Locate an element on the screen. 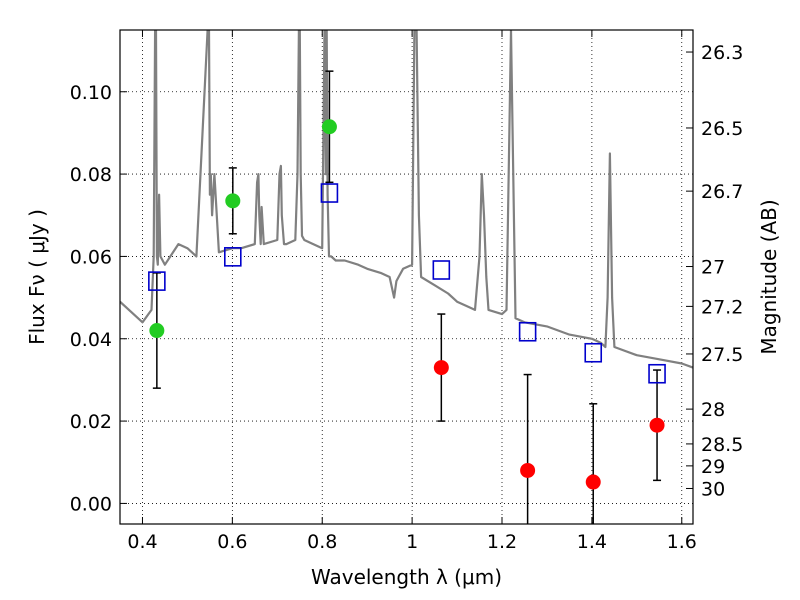  right-tick-label: 26.3 is located at coordinates (722, 53).